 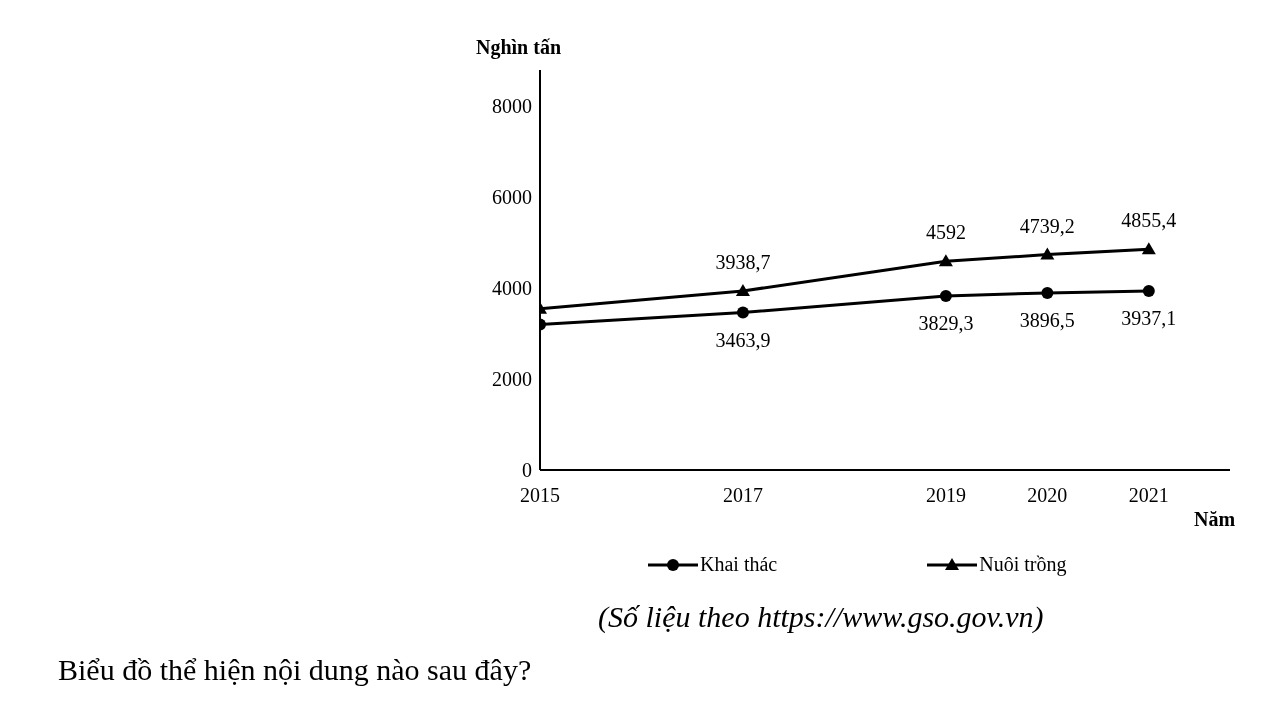 What do you see at coordinates (821, 617) in the screenshot?
I see `text: (Số liệu theo https://www.gso.gov.vn)` at bounding box center [821, 617].